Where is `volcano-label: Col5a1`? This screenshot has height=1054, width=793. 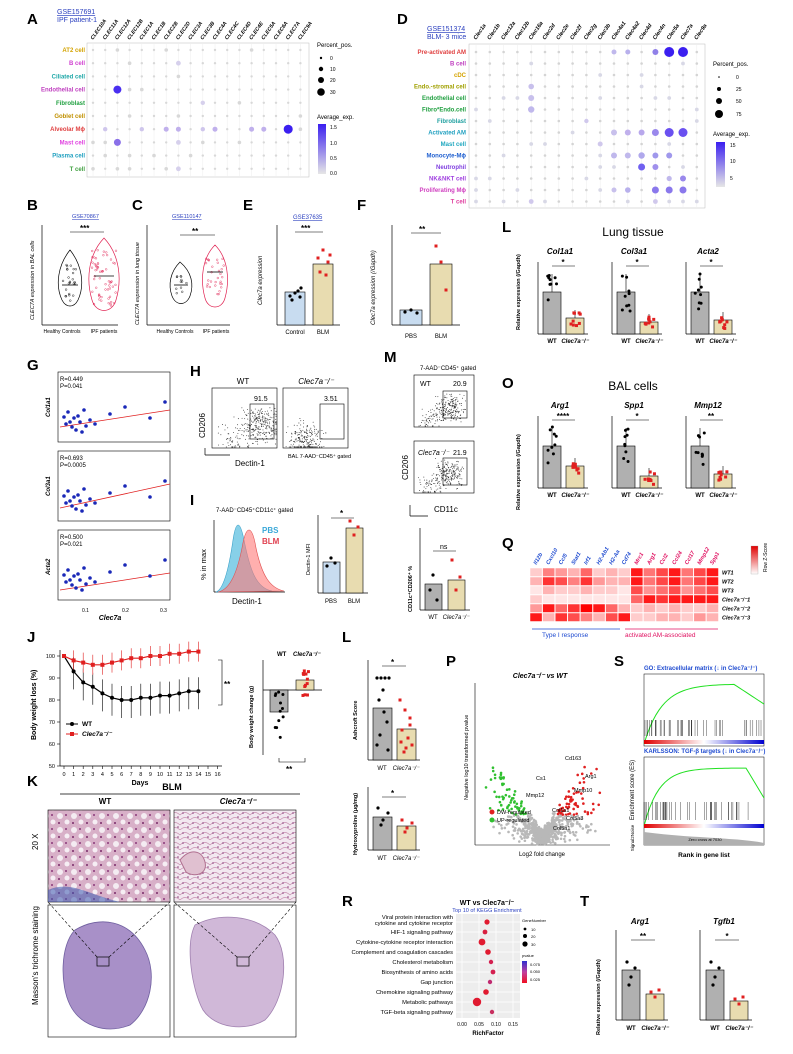 volcano-label: Col5a1 is located at coordinates (561, 829).